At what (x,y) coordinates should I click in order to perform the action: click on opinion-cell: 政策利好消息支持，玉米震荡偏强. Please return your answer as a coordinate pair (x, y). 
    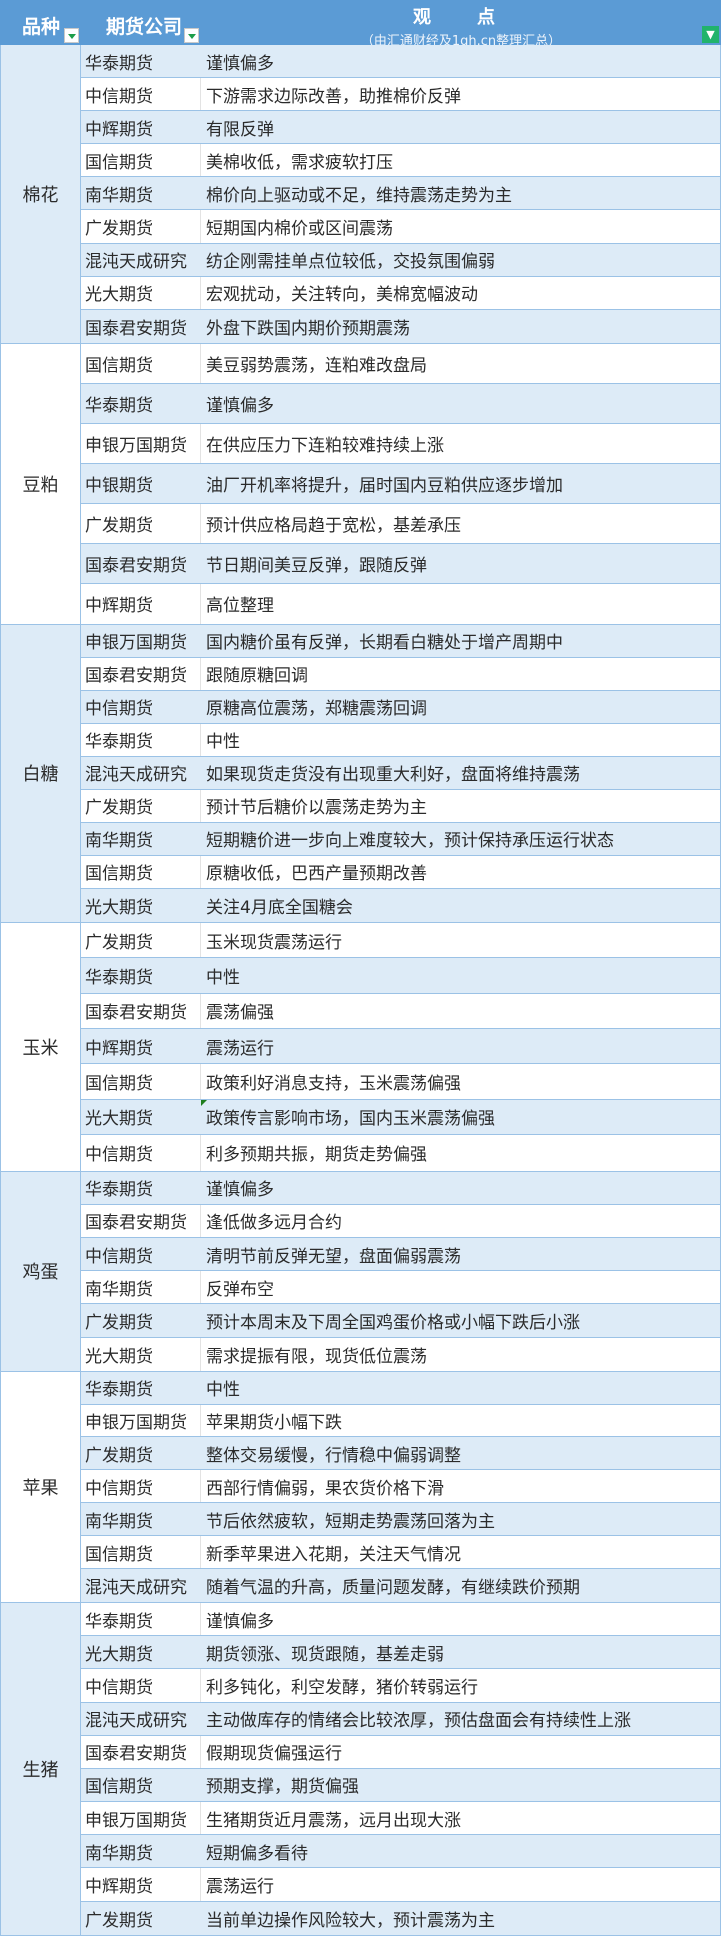
    Looking at the image, I should click on (461, 1081).